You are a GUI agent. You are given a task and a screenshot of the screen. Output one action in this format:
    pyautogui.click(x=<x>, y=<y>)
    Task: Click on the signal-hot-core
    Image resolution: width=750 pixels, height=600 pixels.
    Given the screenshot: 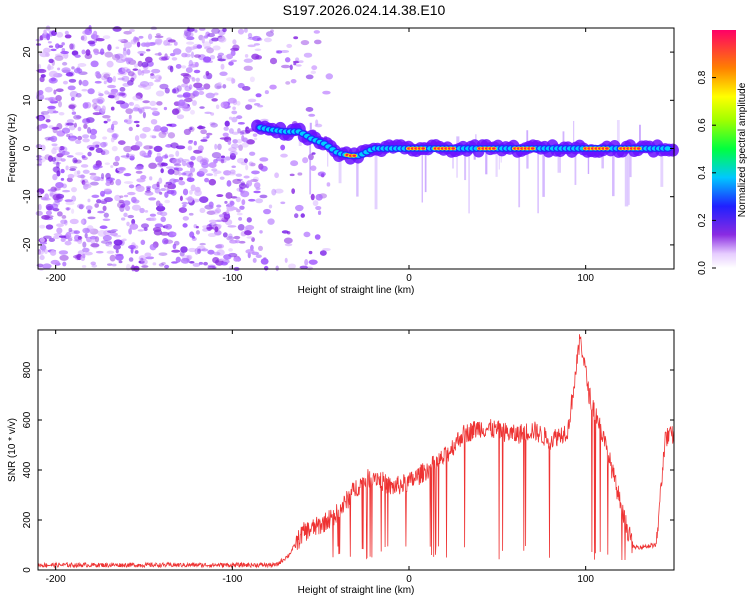 What is the action you would take?
    pyautogui.click(x=453, y=148)
    